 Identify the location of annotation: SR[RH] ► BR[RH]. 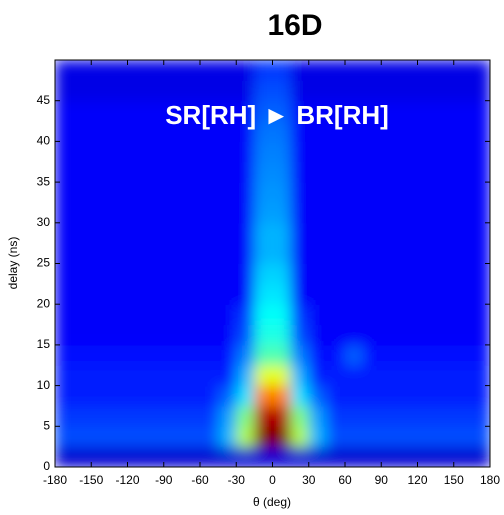
(277, 115).